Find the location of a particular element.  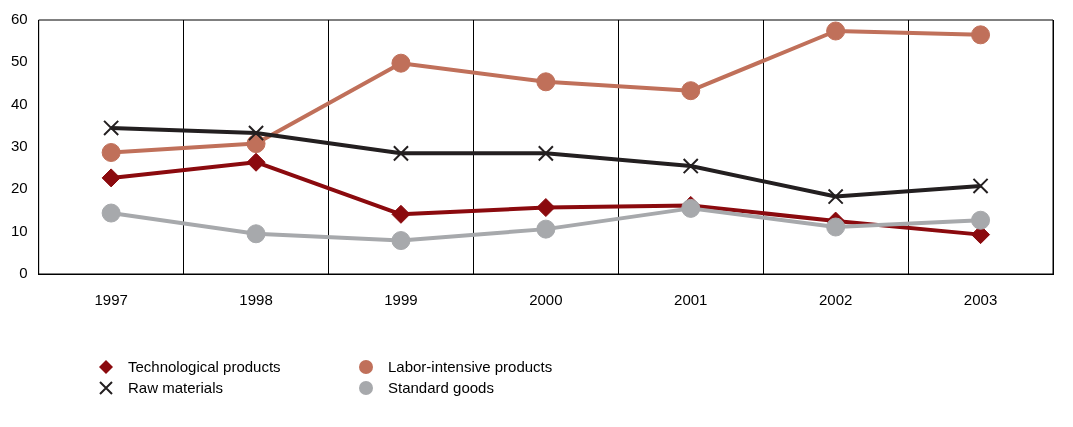

y-tick-label: 30 is located at coordinates (19, 146).